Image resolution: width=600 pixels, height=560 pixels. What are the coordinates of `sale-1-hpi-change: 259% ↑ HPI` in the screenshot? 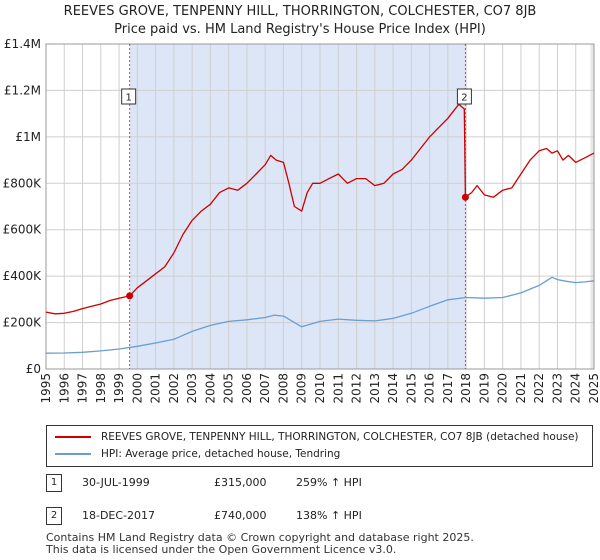 It's located at (329, 482).